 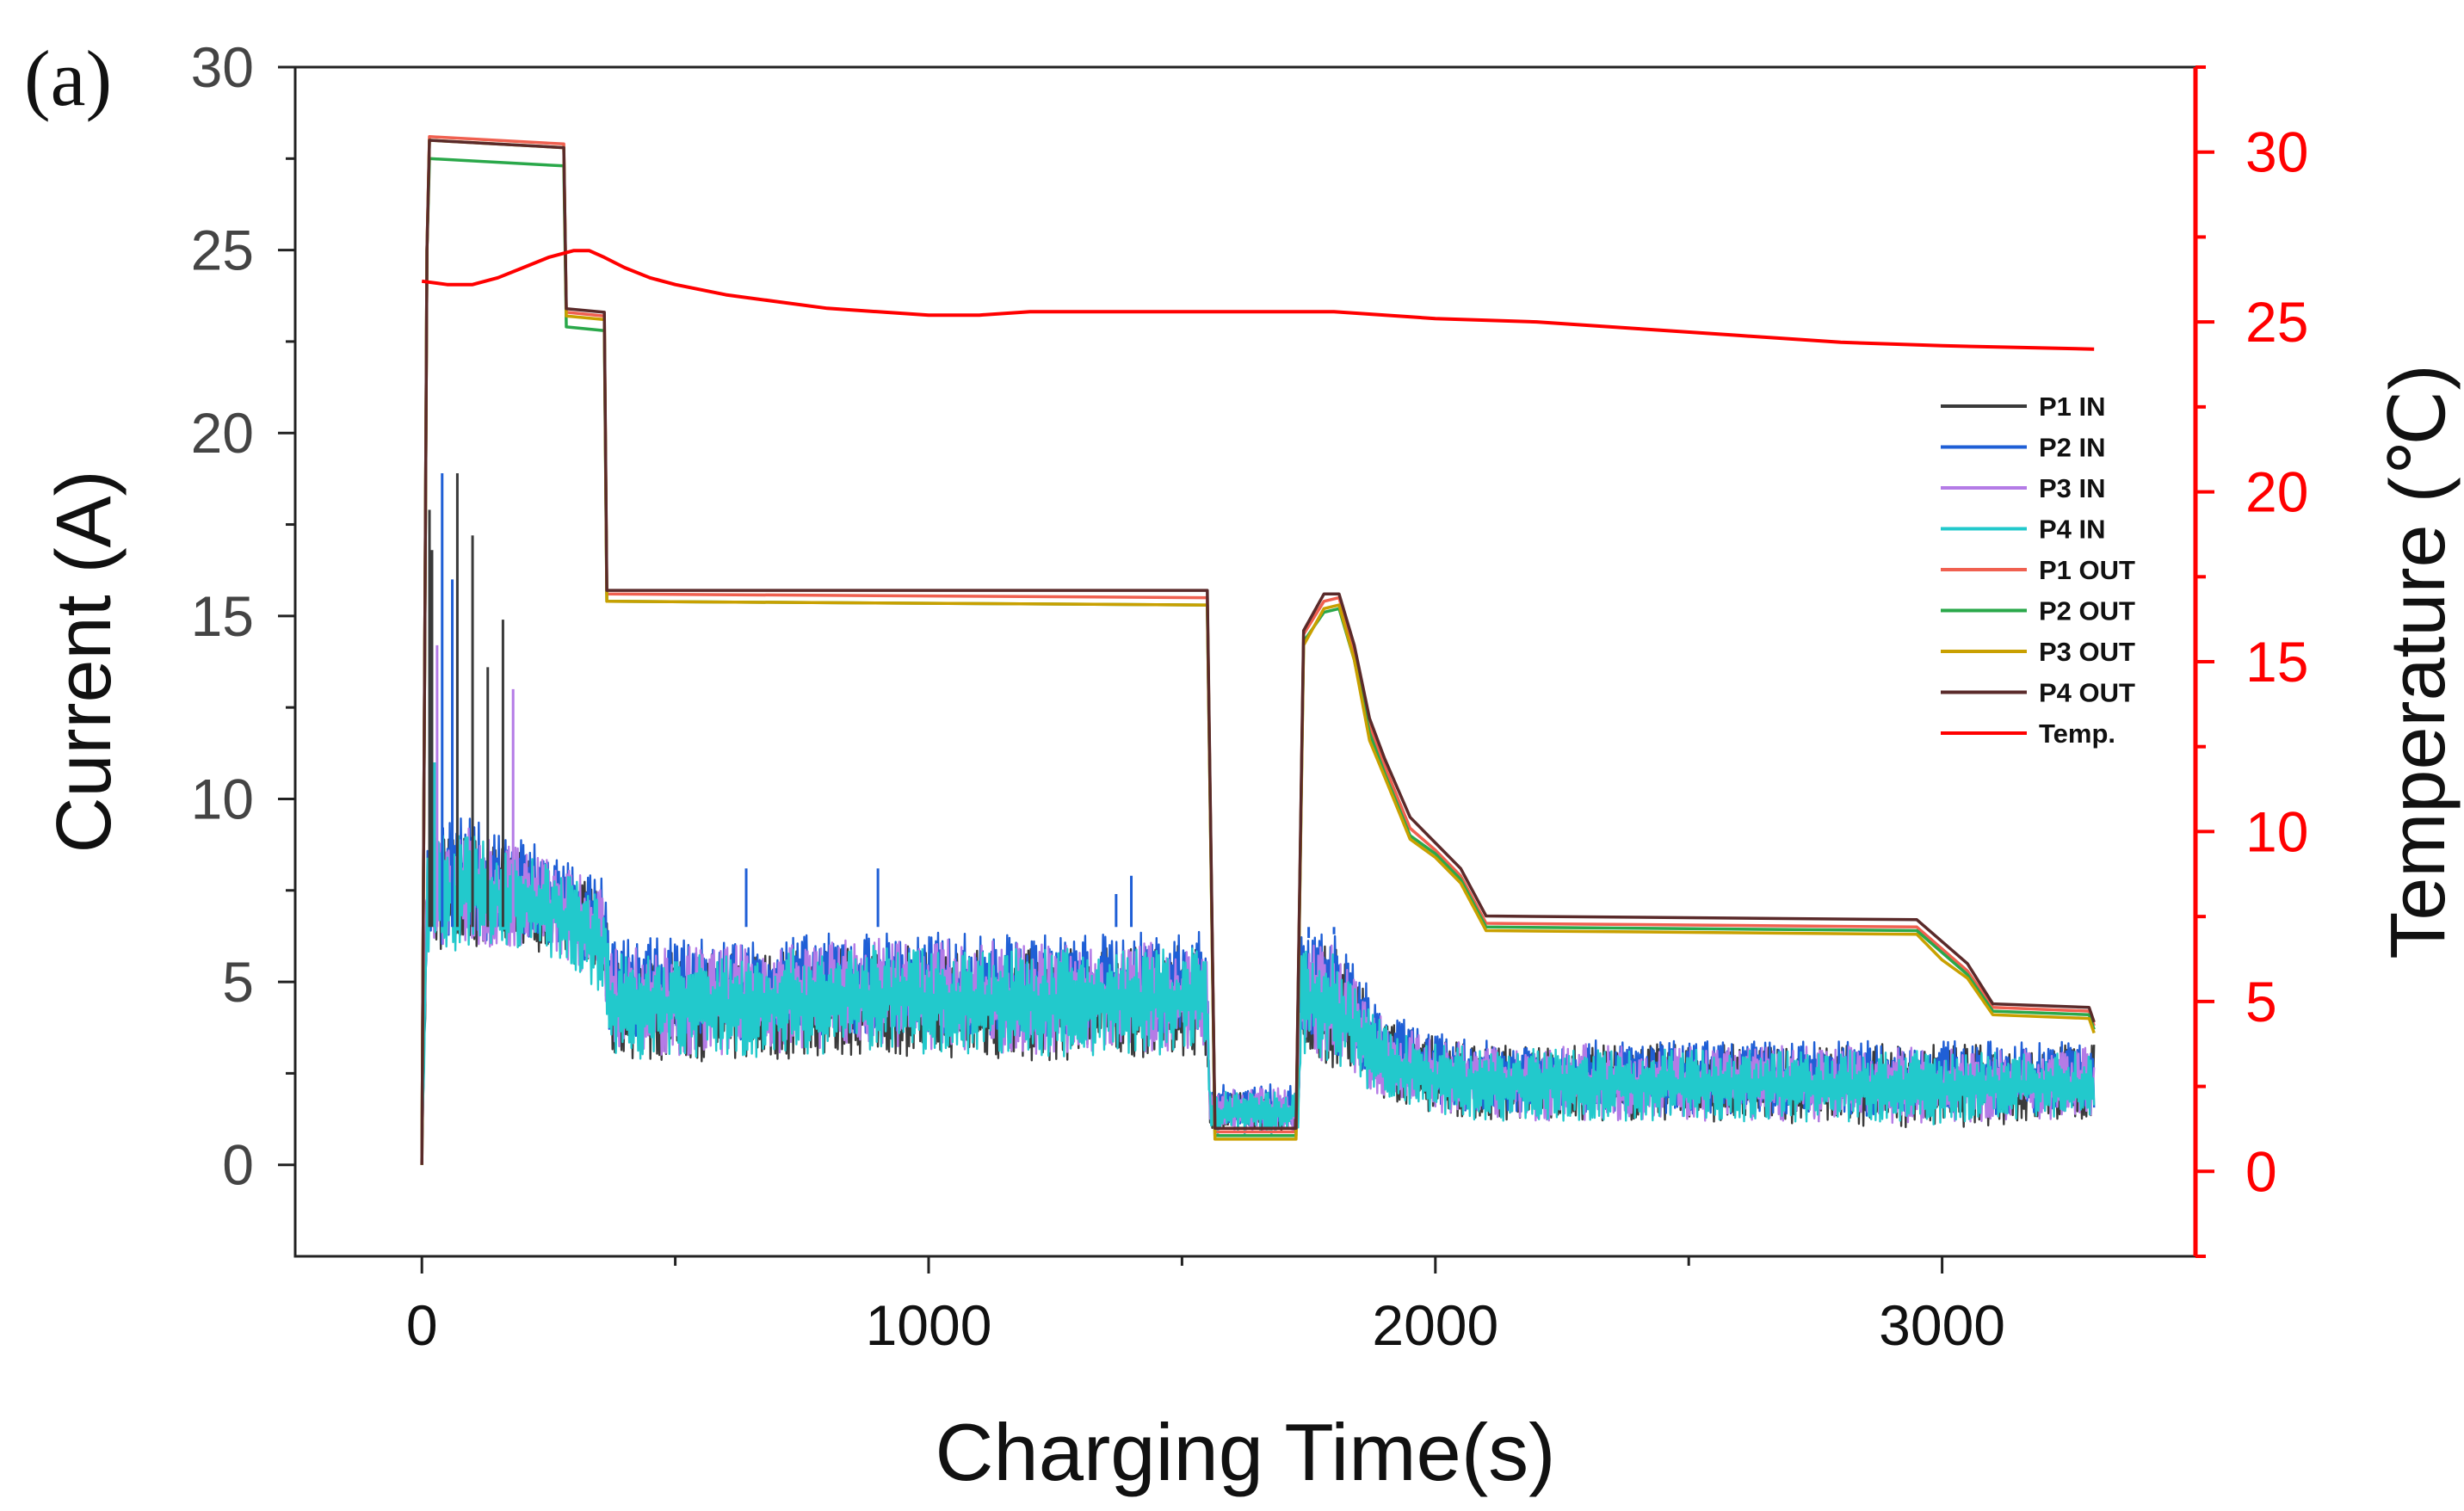 What do you see at coordinates (2276, 831) in the screenshot?
I see `y2-tick-label: 10` at bounding box center [2276, 831].